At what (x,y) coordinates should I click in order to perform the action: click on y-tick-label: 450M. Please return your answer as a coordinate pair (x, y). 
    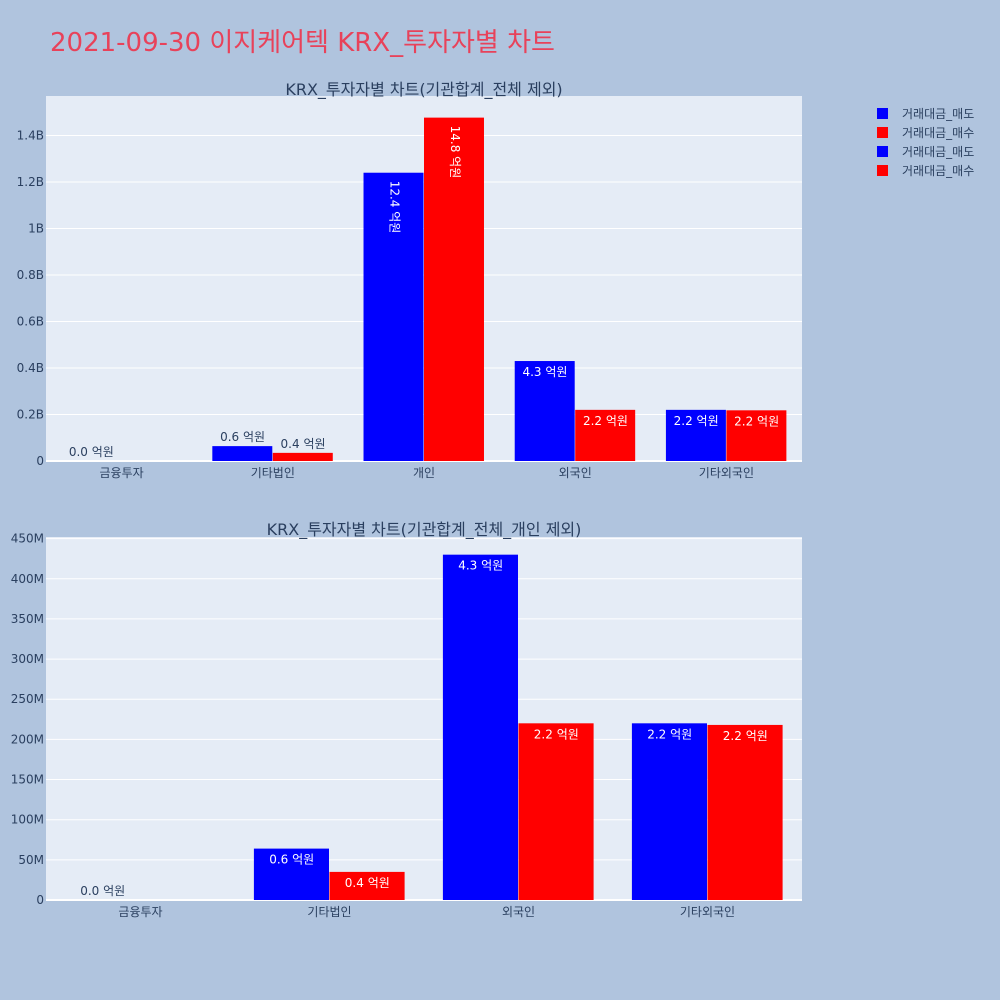
    Looking at the image, I should click on (27, 539).